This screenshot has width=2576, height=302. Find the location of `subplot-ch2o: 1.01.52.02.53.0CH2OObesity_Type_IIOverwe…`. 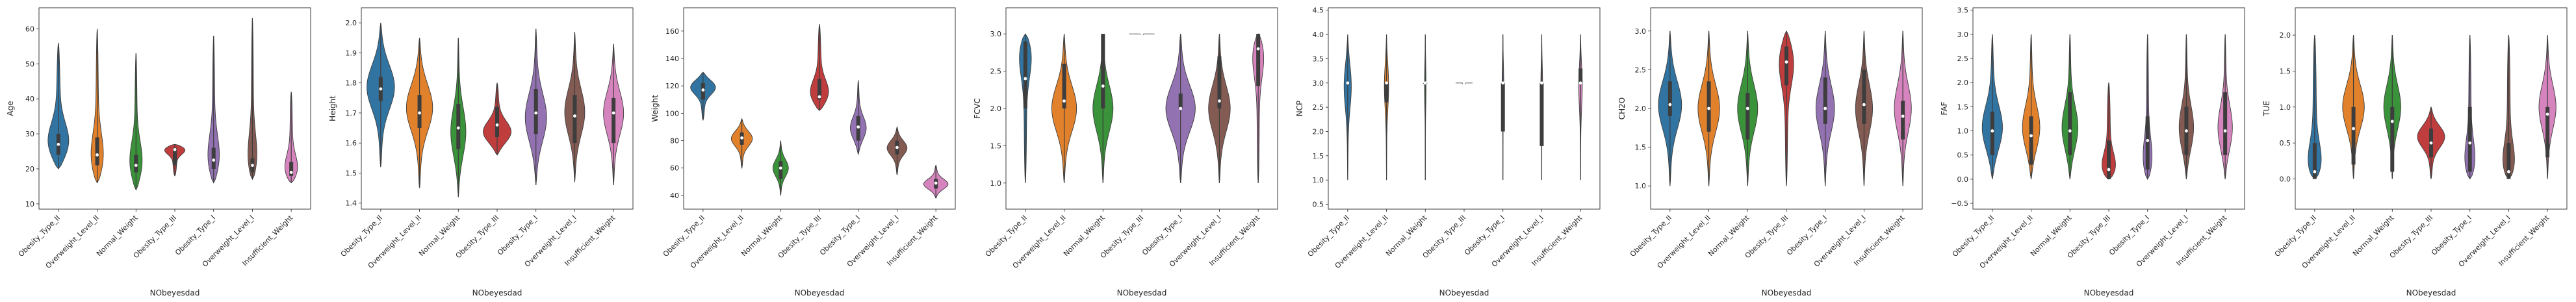

subplot-ch2o: 1.01.52.02.53.0CH2OObesity_Type_IIOverwe… is located at coordinates (1770, 152).